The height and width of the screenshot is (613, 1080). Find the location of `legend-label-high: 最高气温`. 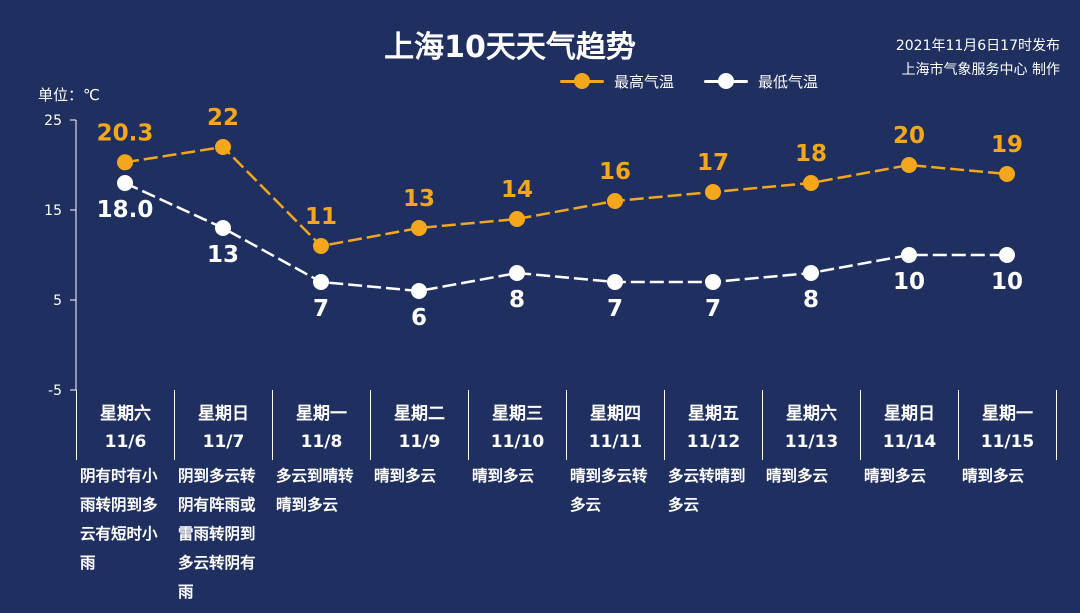

legend-label-high: 最高气温 is located at coordinates (644, 81).